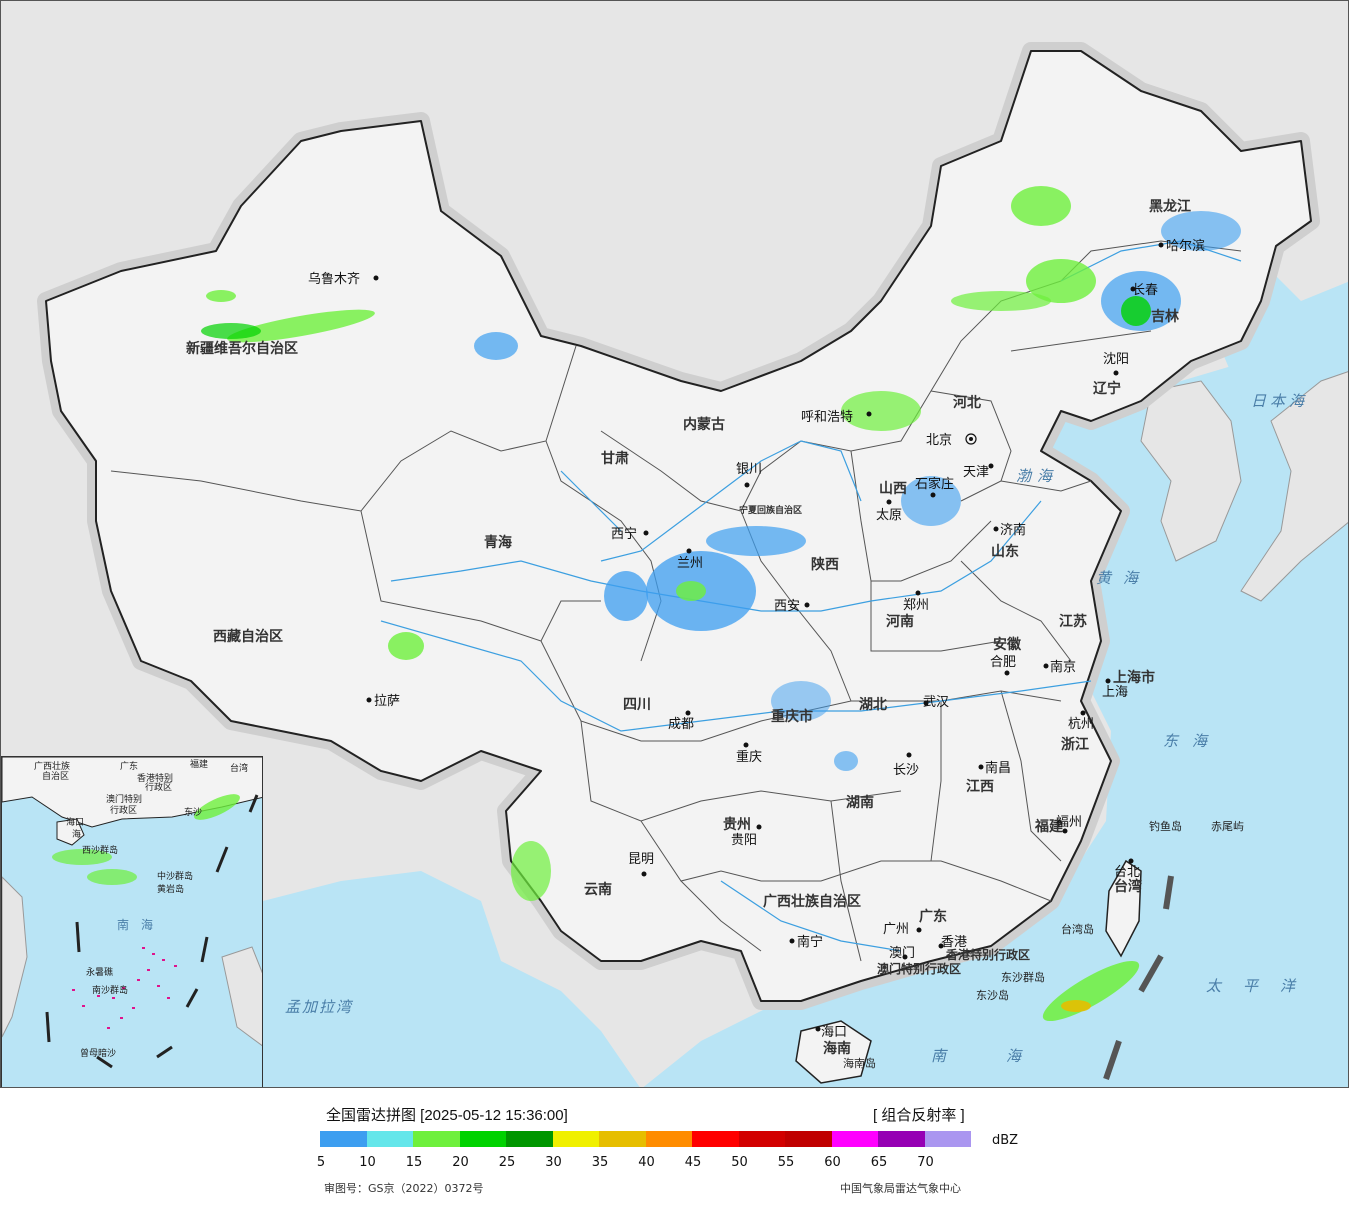  Describe the element at coordinates (1013, 530) in the screenshot. I see `city-label: 济南` at that location.